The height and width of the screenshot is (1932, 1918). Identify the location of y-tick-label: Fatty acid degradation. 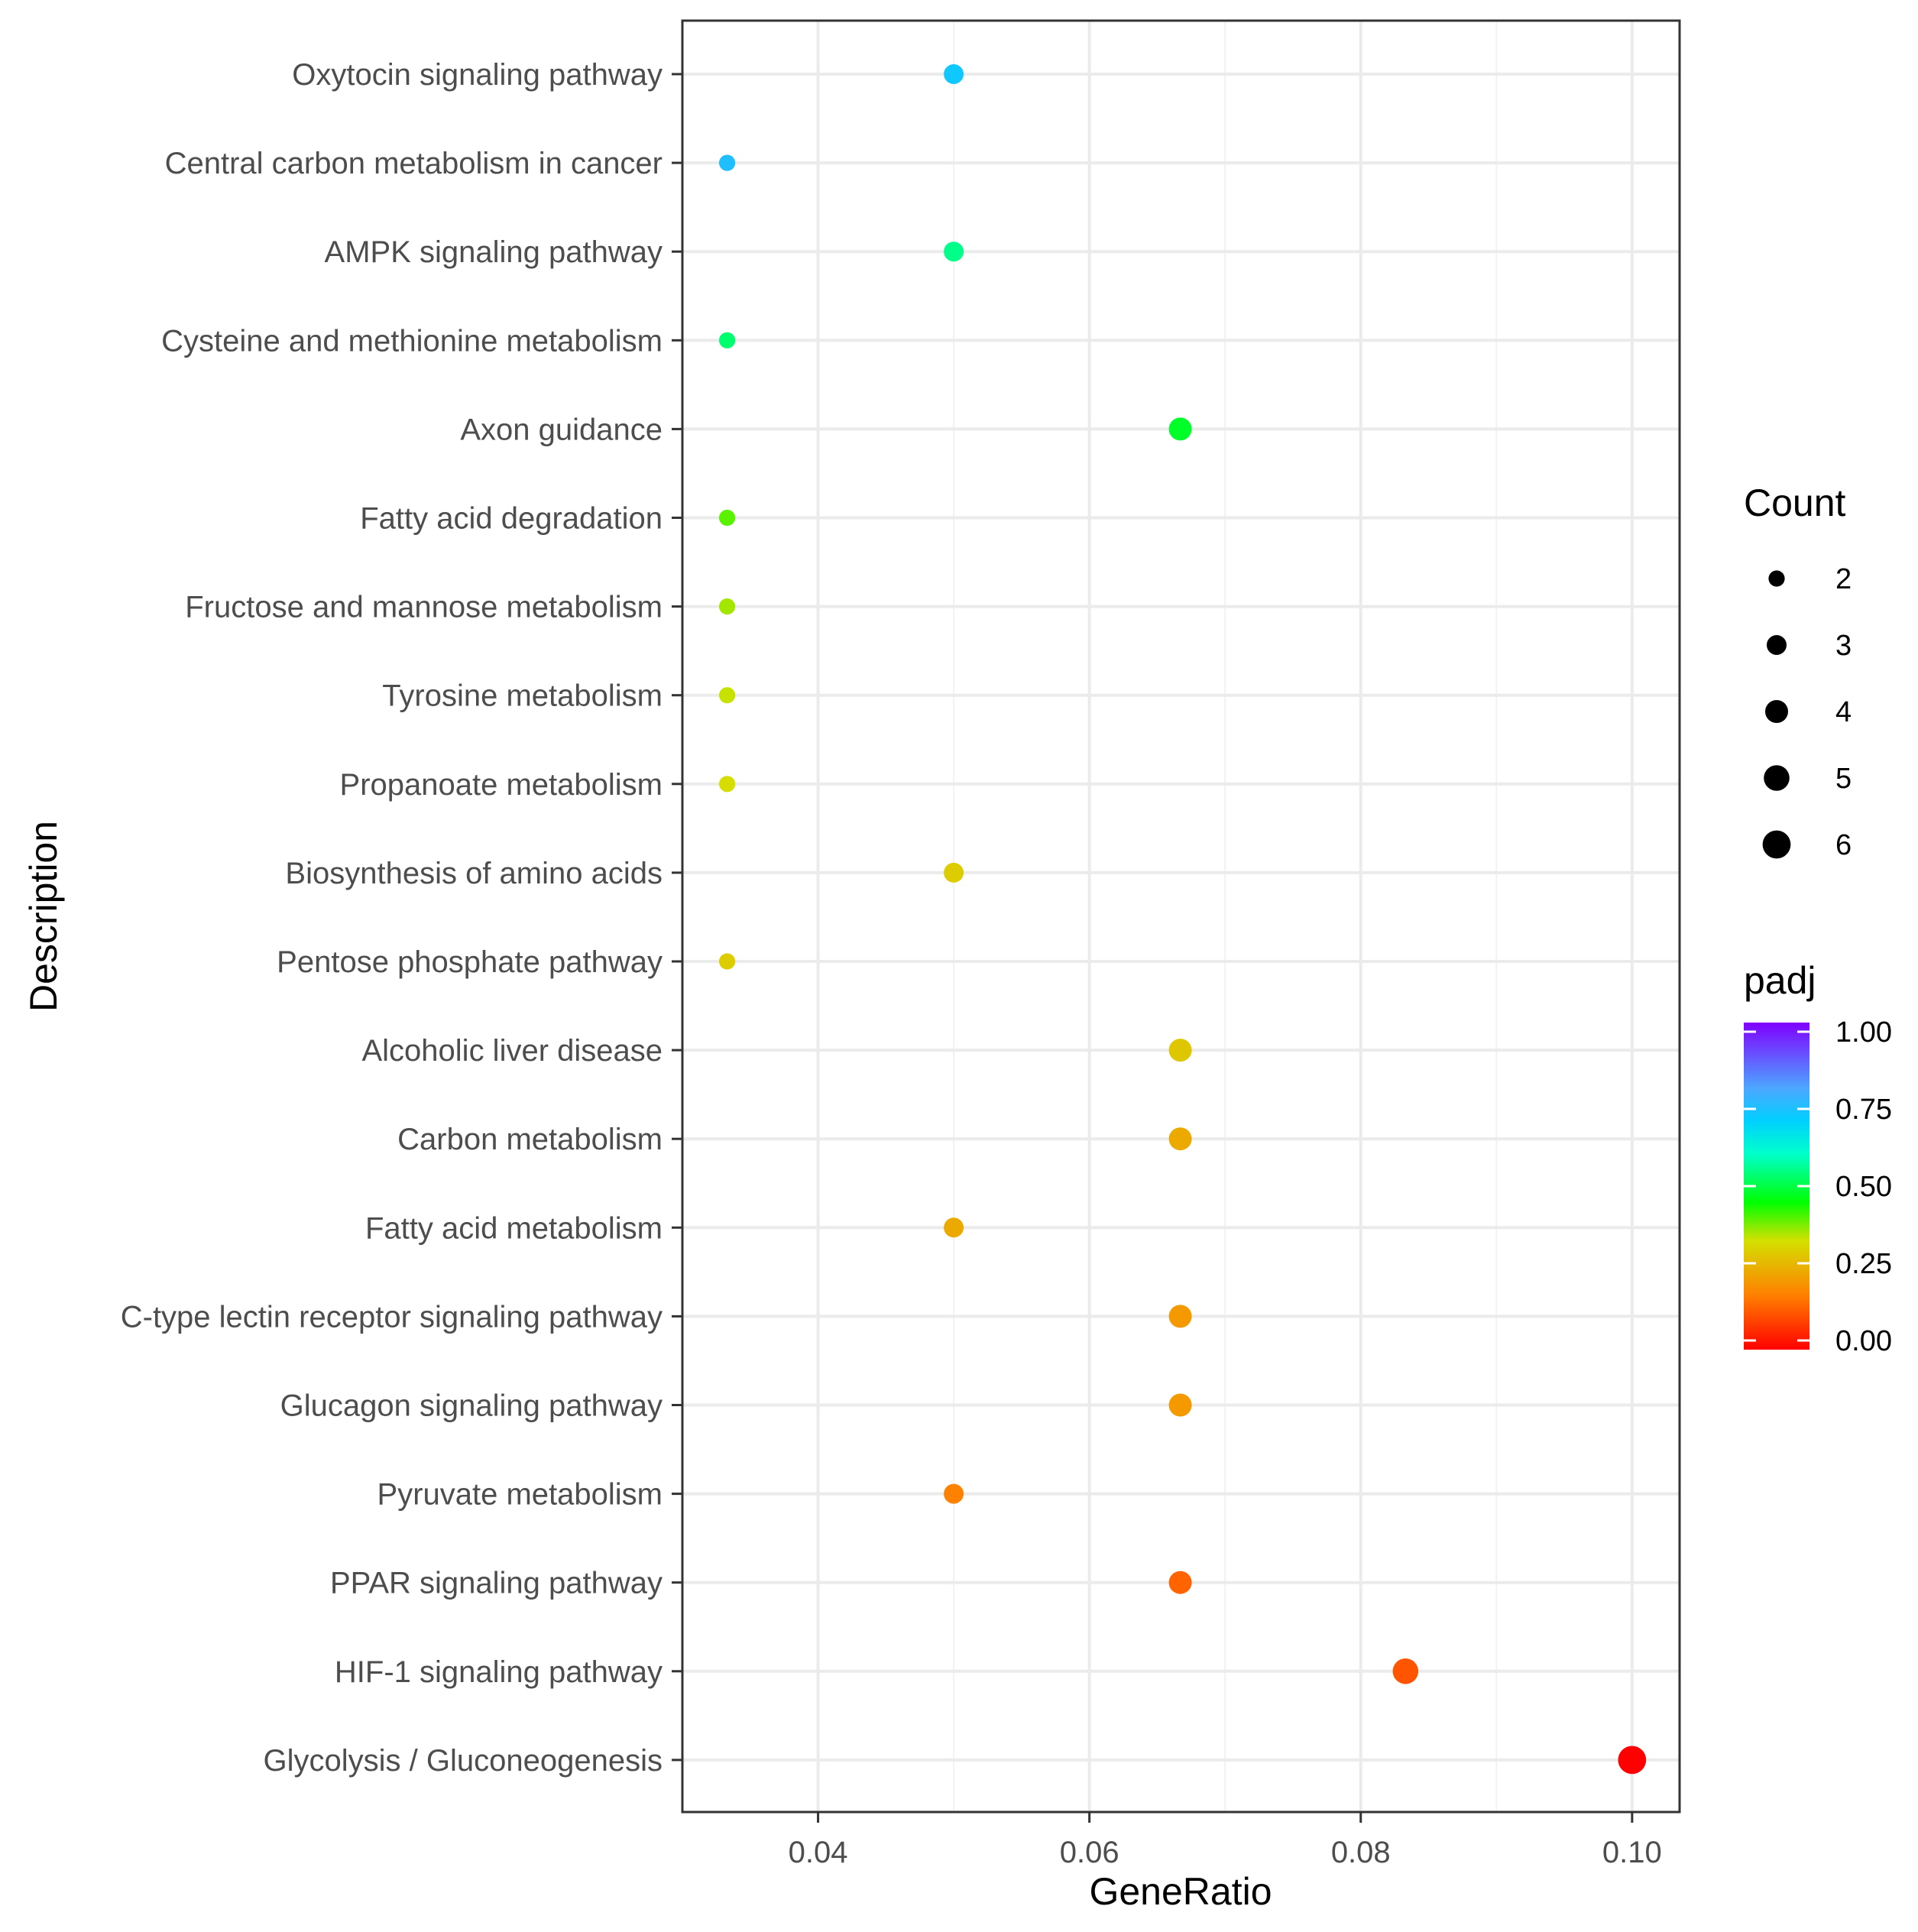
(511, 519).